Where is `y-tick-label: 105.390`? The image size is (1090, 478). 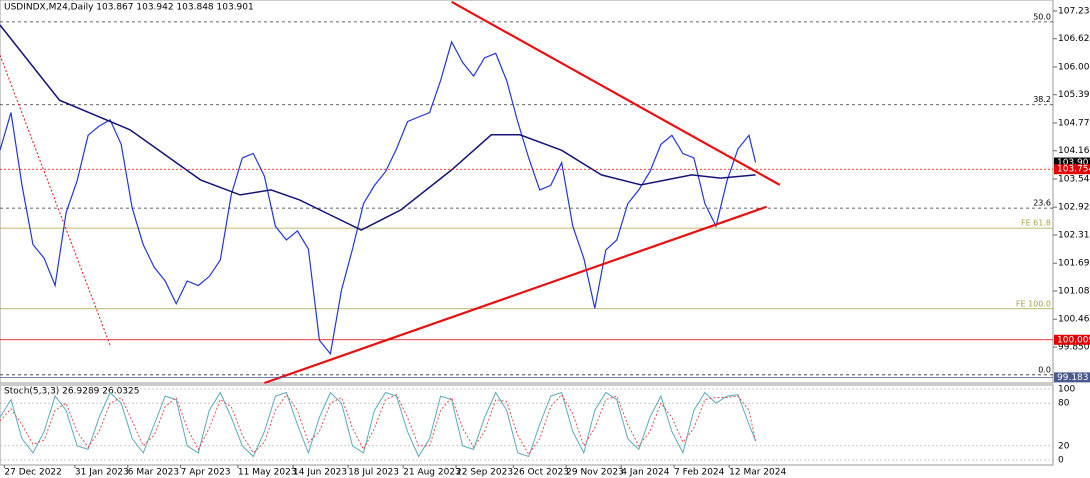 y-tick-label: 105.390 is located at coordinates (1074, 95).